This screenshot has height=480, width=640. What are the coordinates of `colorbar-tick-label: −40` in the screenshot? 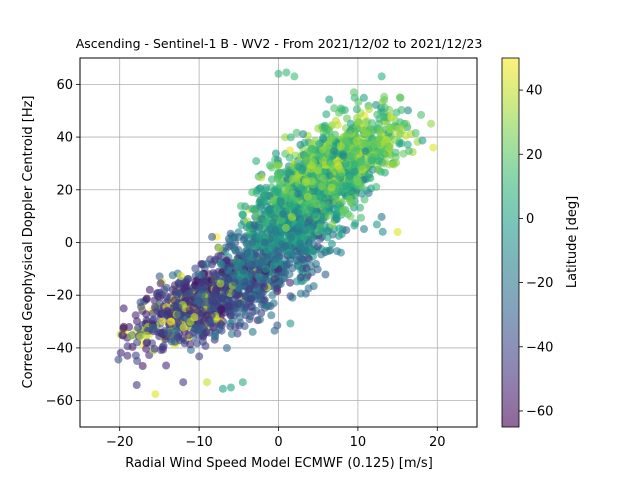 It's located at (539, 347).